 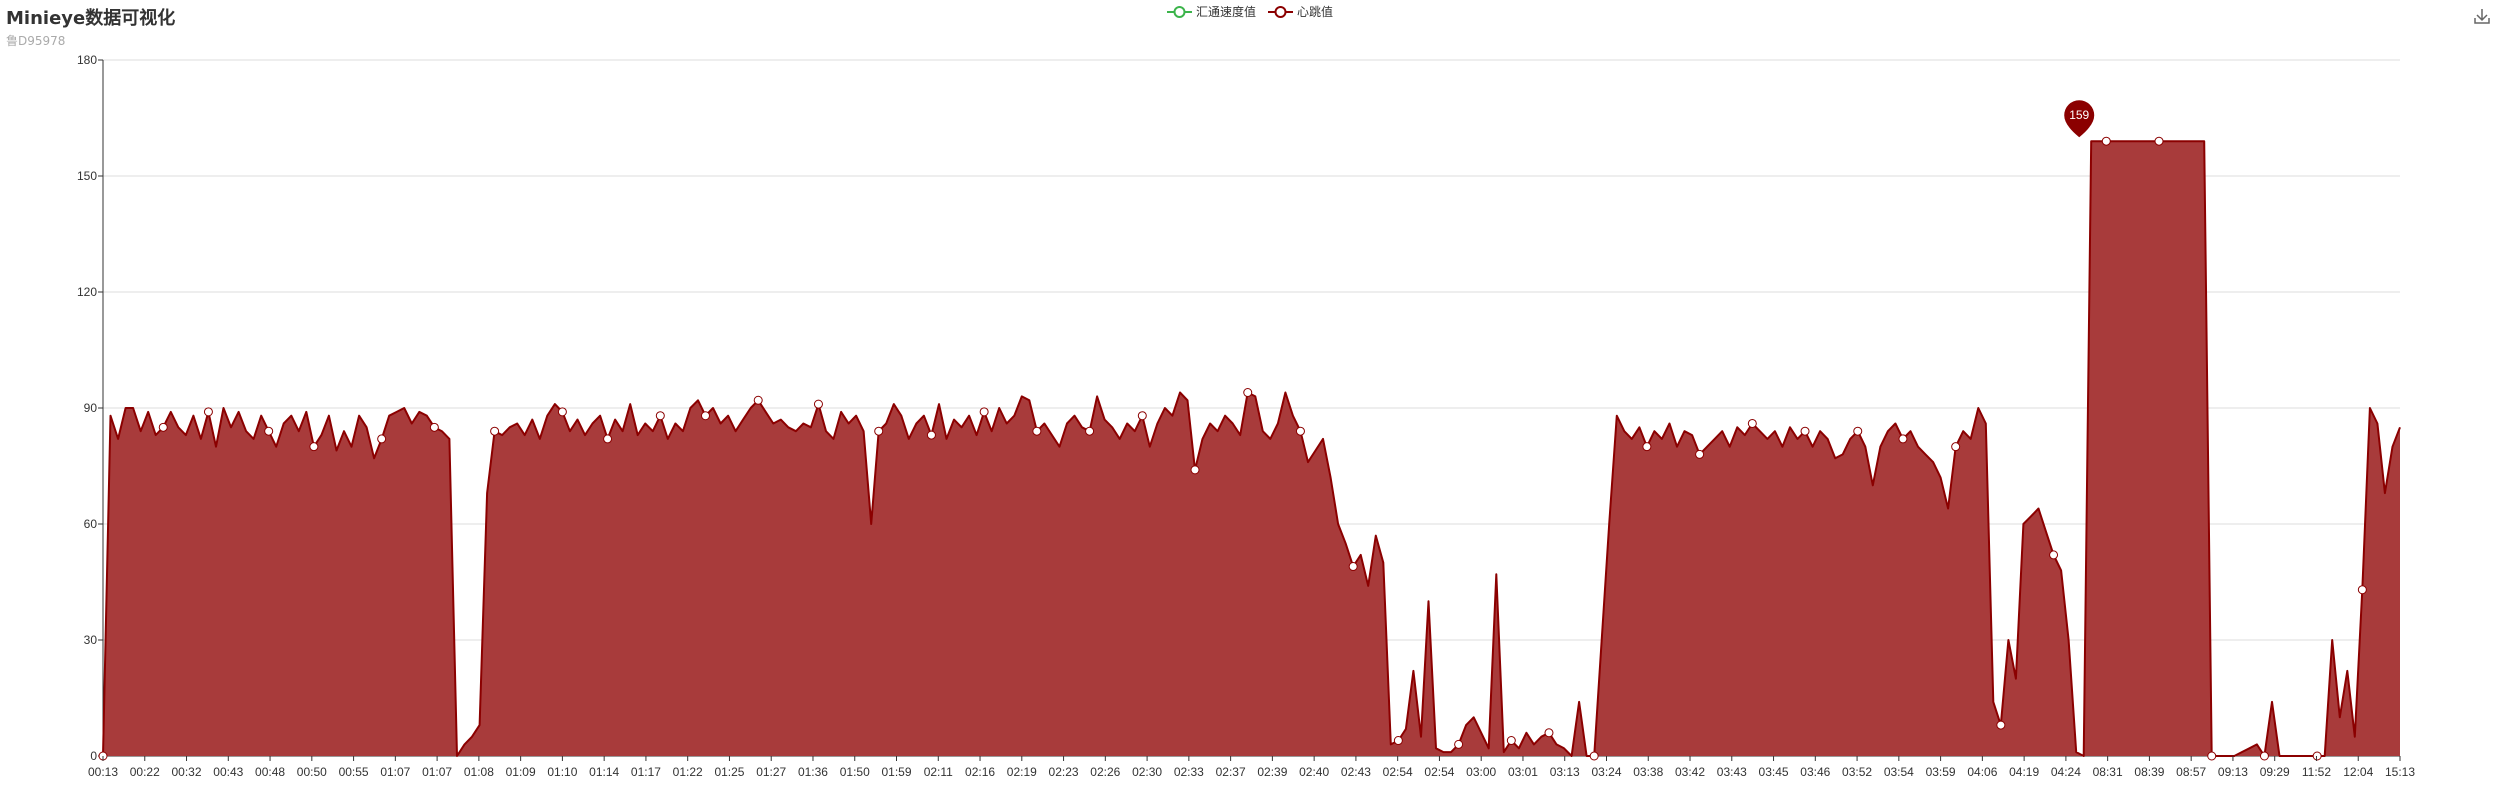 What do you see at coordinates (2316, 772) in the screenshot?
I see `x-tick-label: 11:52` at bounding box center [2316, 772].